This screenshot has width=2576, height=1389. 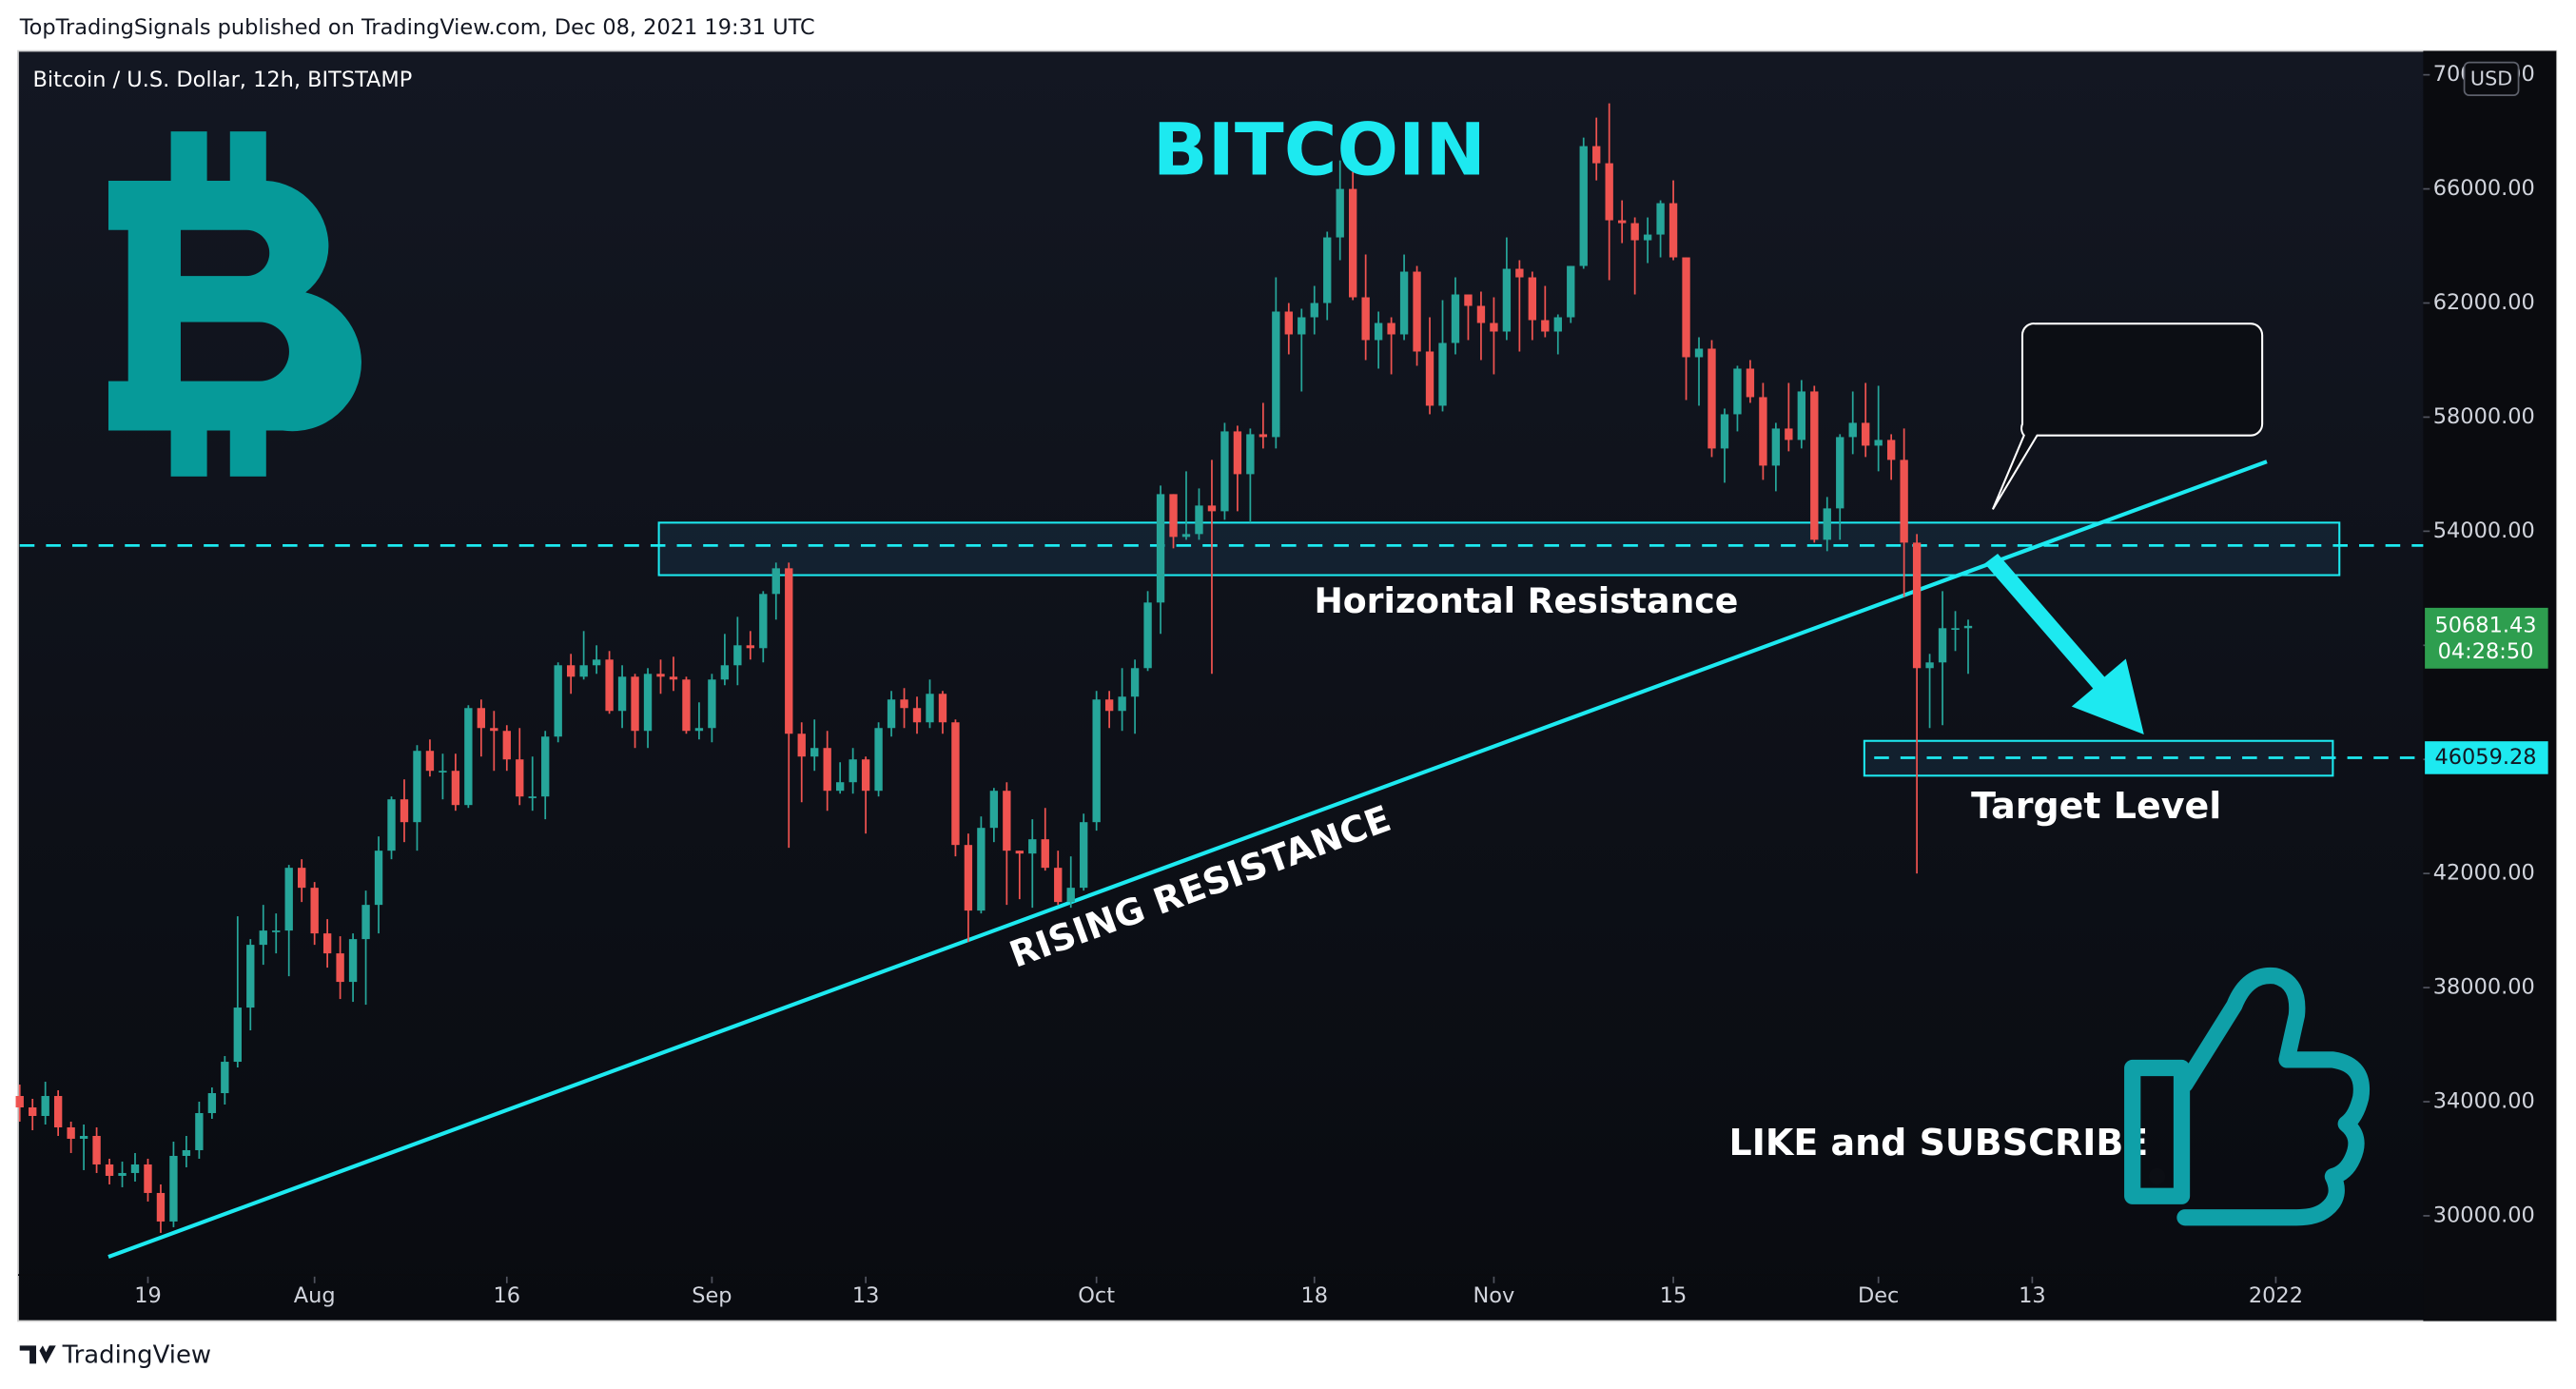 What do you see at coordinates (148, 1295) in the screenshot?
I see `x-tick-label: 19` at bounding box center [148, 1295].